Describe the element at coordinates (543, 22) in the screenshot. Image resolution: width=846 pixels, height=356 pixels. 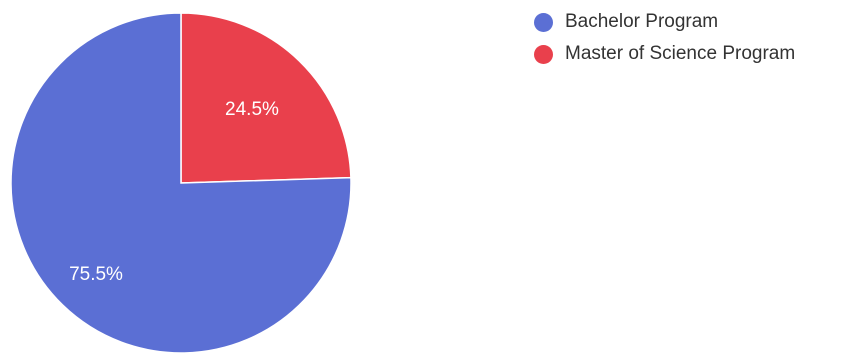
I see `legend-swatch-bachelor-icon` at that location.